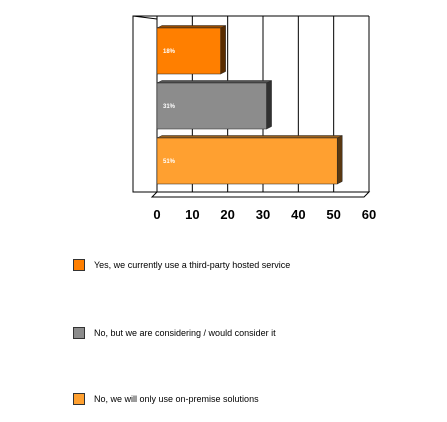  I want to click on bar-1: 18%, so click(191, 50).